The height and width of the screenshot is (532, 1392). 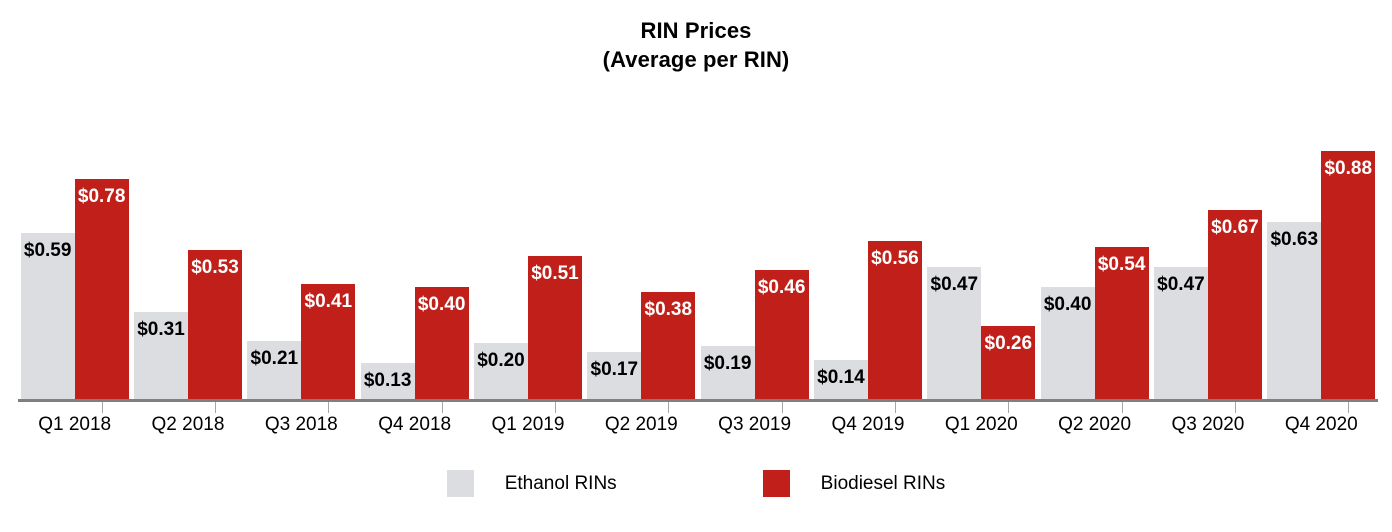 I want to click on chart-subtitle: (Average per RIN), so click(x=696, y=59).